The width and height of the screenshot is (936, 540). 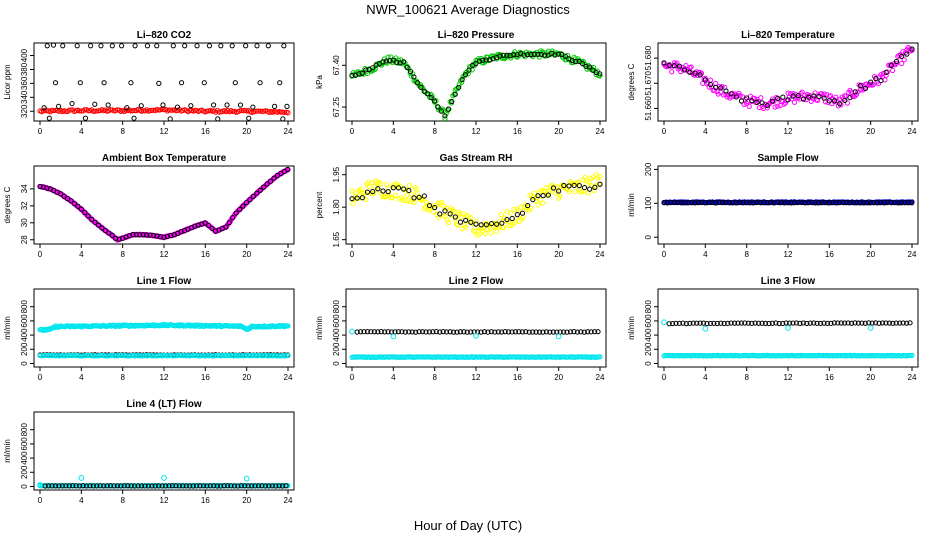 I want to click on x-tick-label: 24, so click(x=912, y=131).